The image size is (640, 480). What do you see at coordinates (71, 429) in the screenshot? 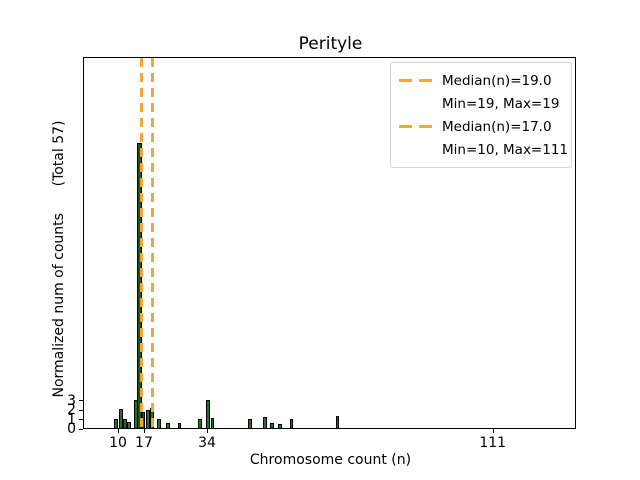
I see `y-tick-label: 0` at bounding box center [71, 429].